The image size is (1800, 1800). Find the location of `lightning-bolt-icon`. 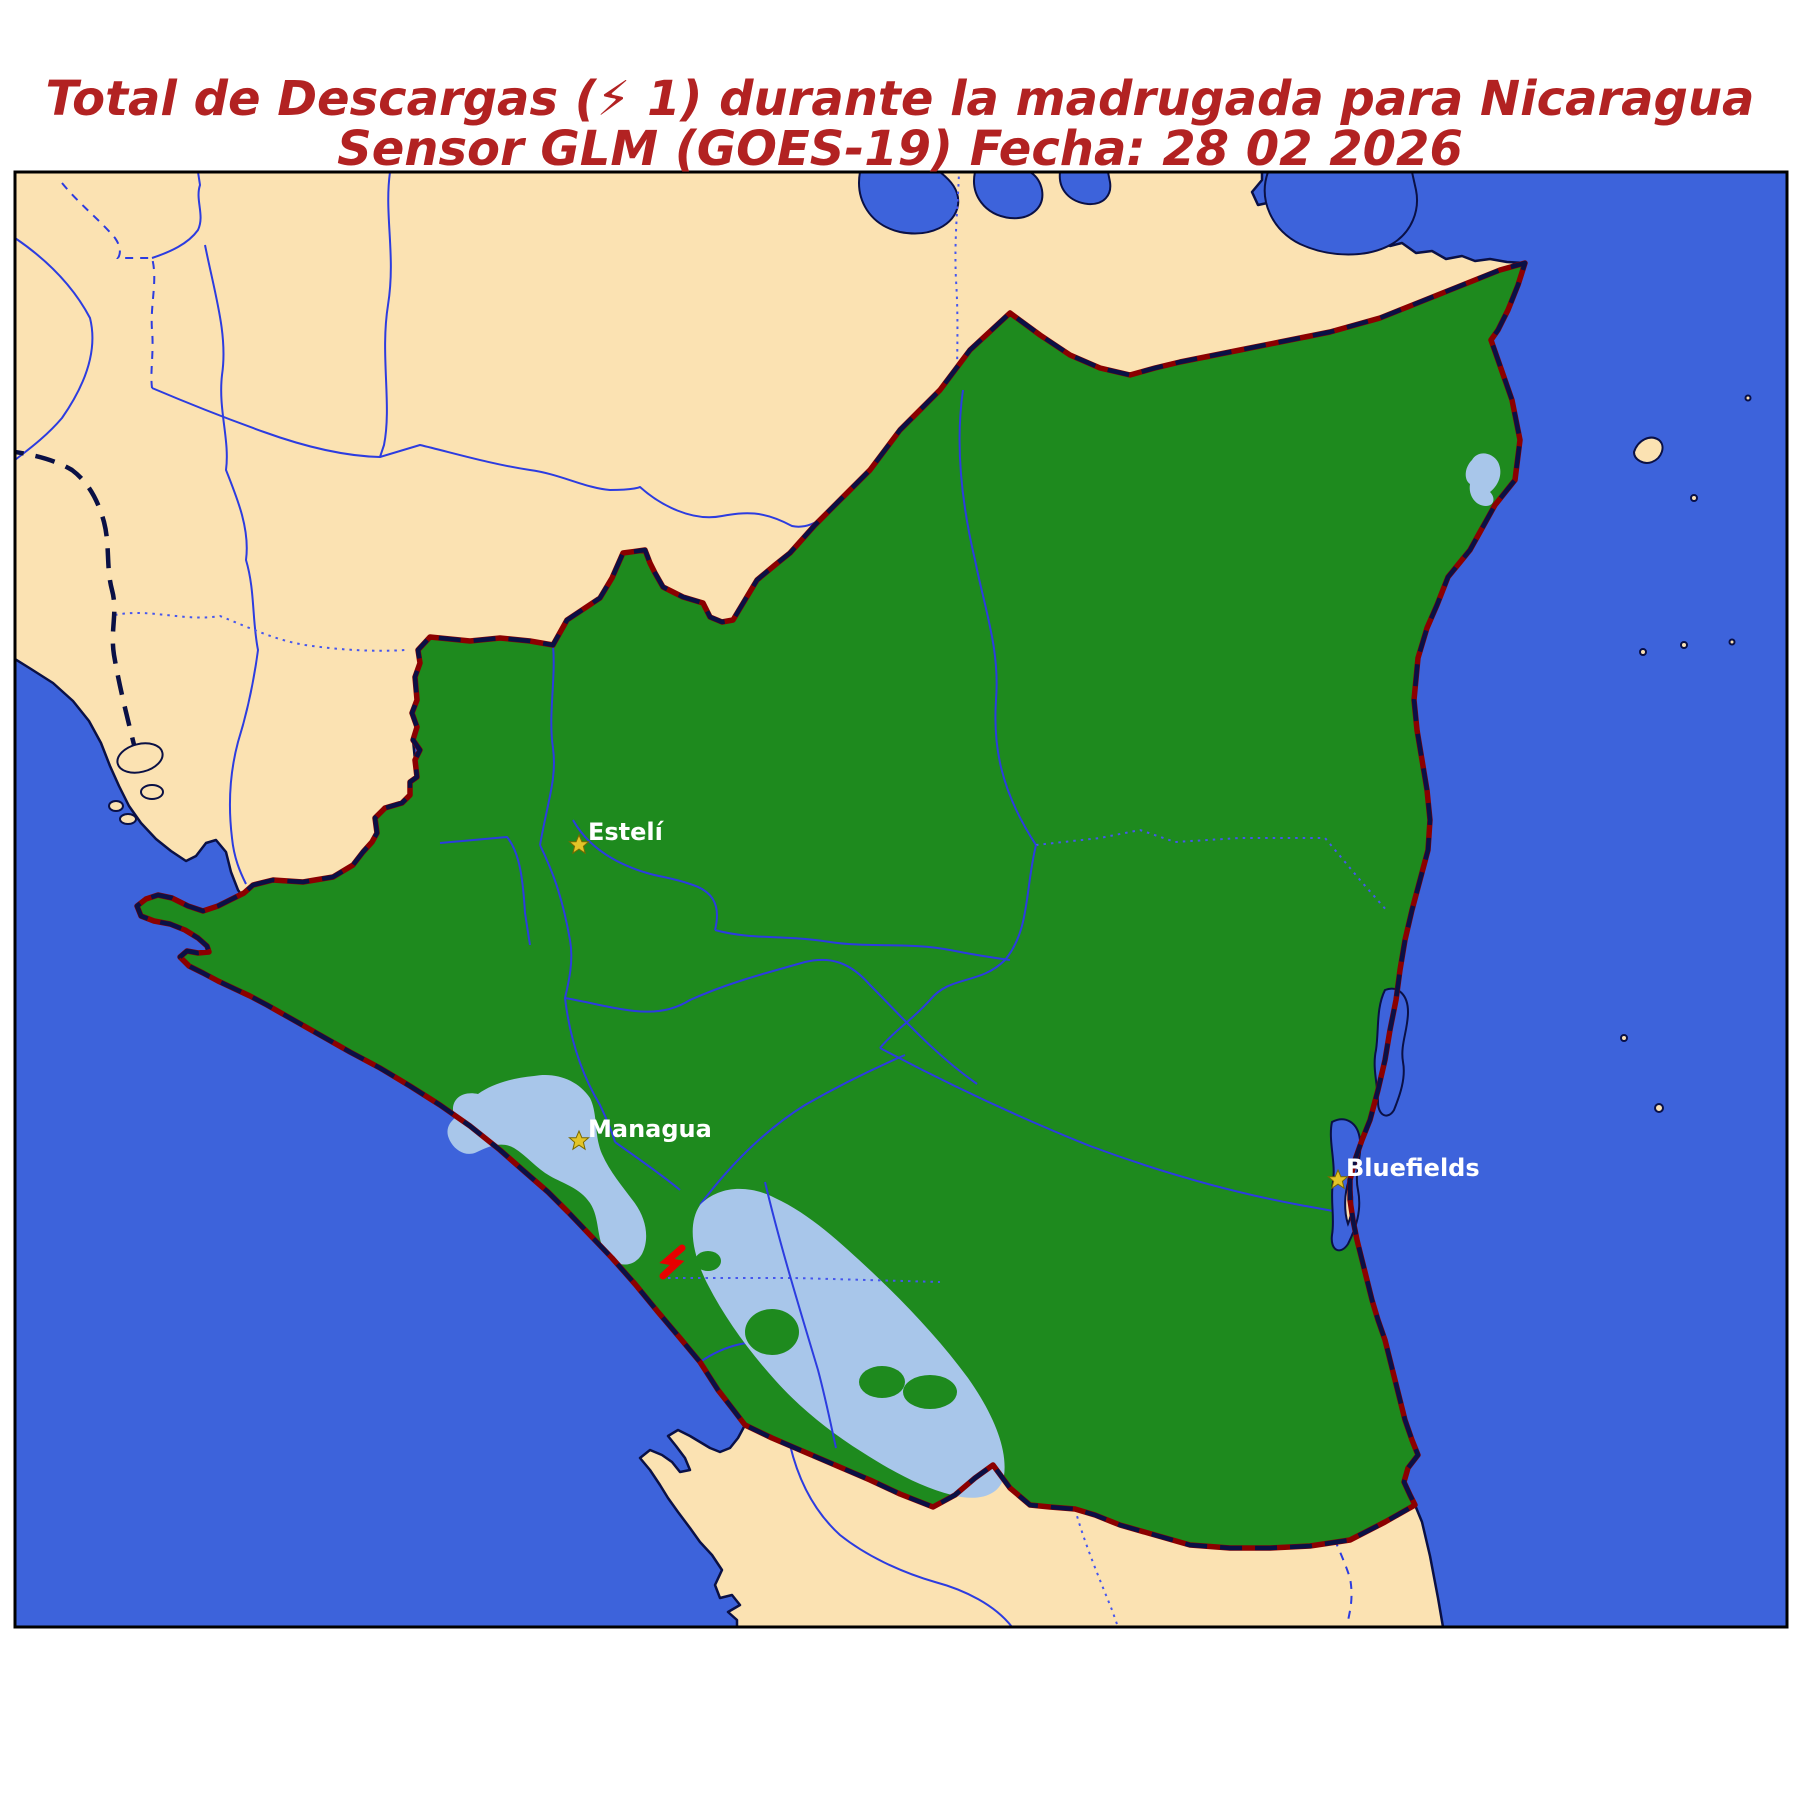

lightning-bolt-icon is located at coordinates (672, 1262).